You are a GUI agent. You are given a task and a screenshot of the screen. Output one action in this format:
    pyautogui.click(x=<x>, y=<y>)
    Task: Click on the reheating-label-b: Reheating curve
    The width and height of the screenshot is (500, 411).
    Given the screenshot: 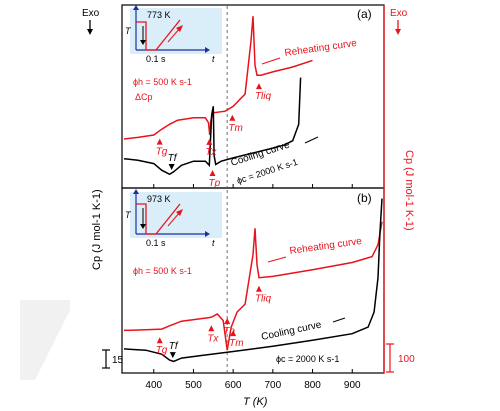 What is the action you would take?
    pyautogui.click(x=326, y=246)
    